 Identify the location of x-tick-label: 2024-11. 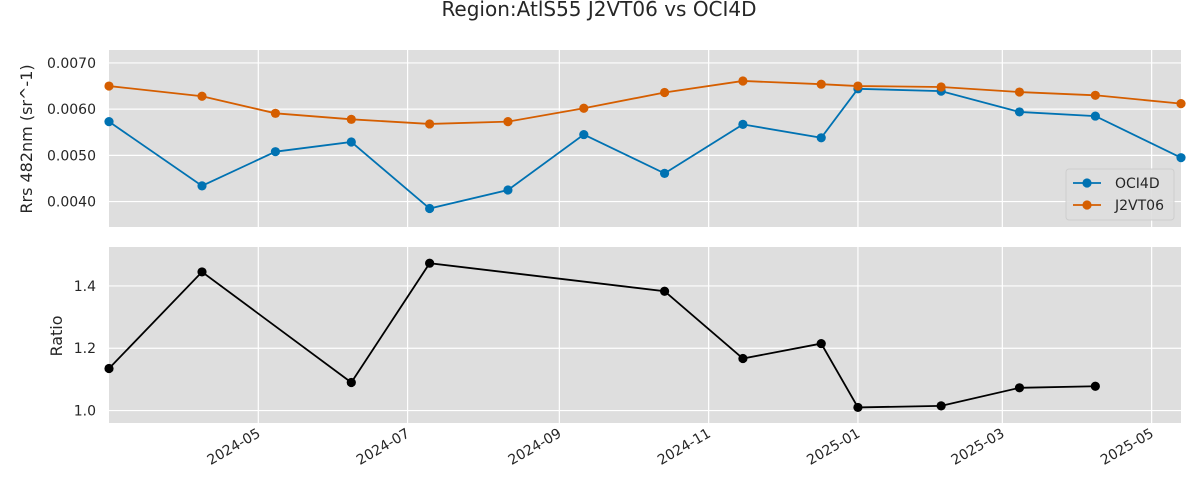
(684, 447).